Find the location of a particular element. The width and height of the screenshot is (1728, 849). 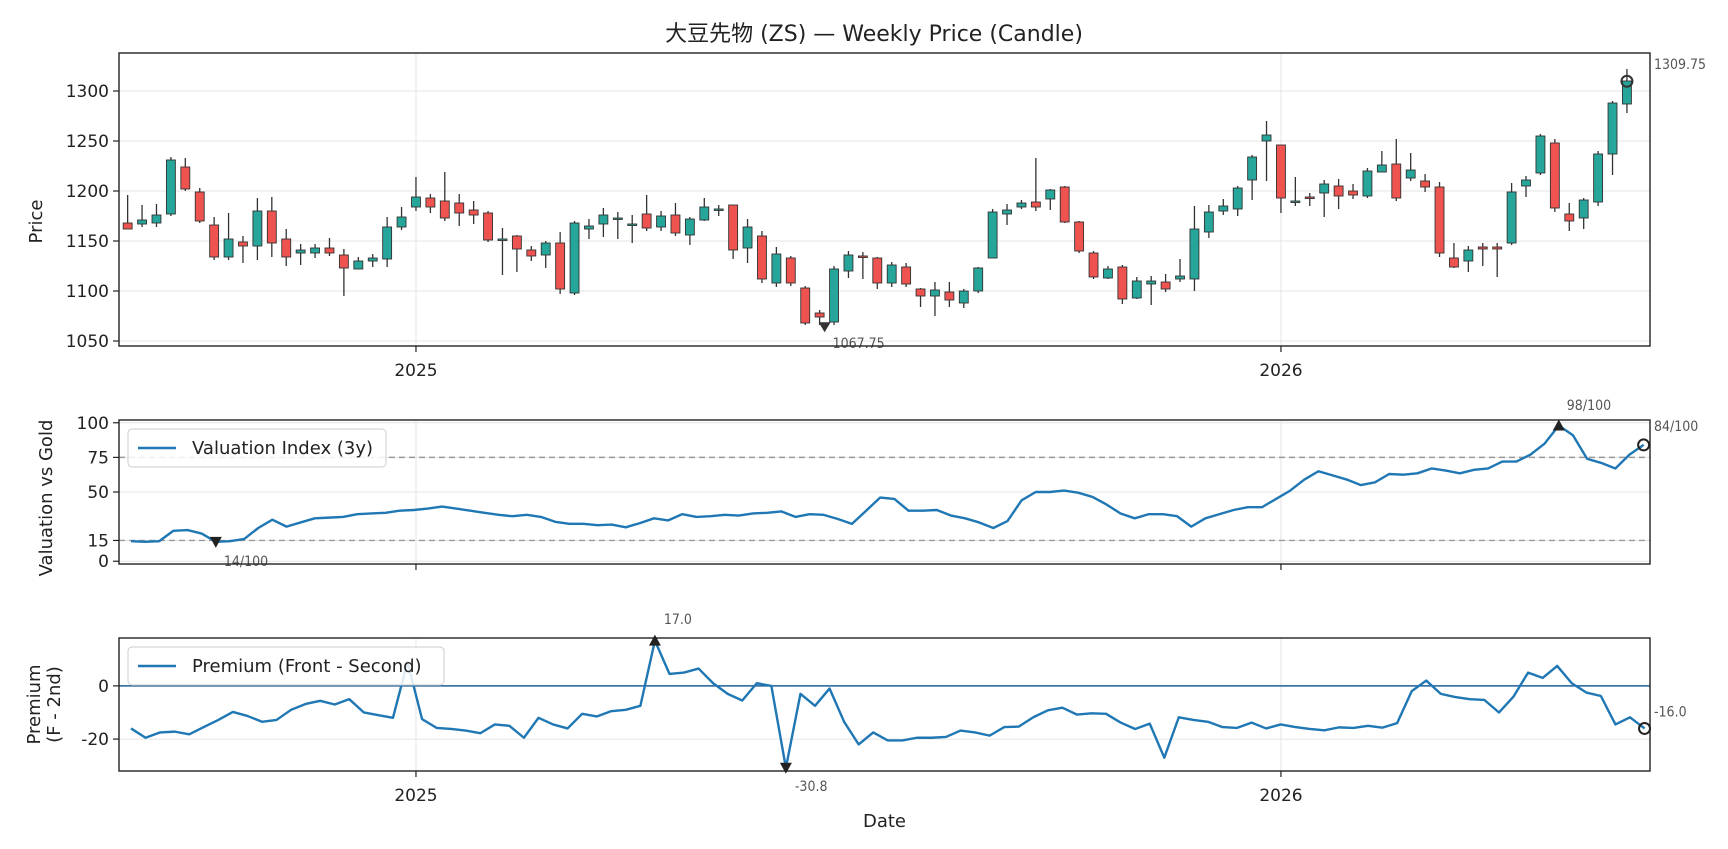

premium-y-label-line: Premium is located at coordinates (34, 704).